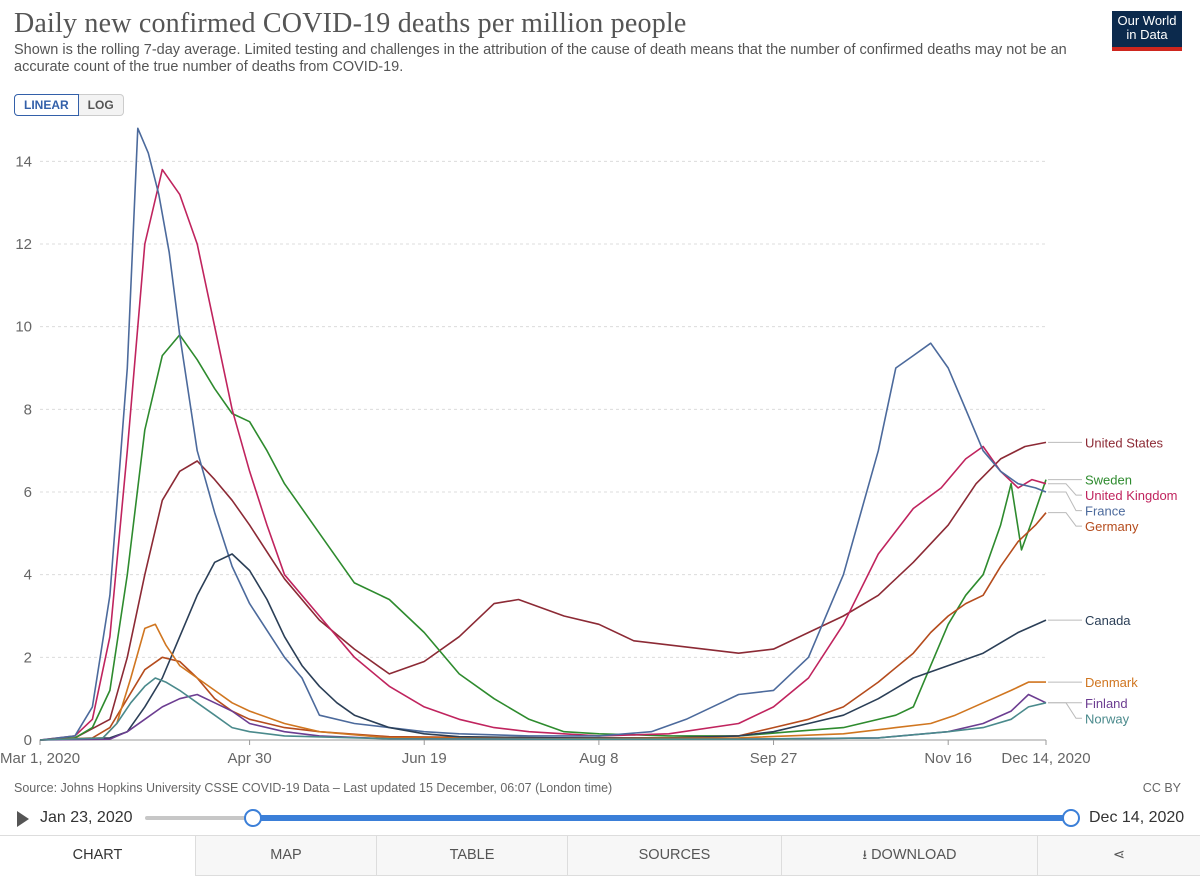 The height and width of the screenshot is (879, 1200). I want to click on tab-table: TABLE, so click(471, 856).